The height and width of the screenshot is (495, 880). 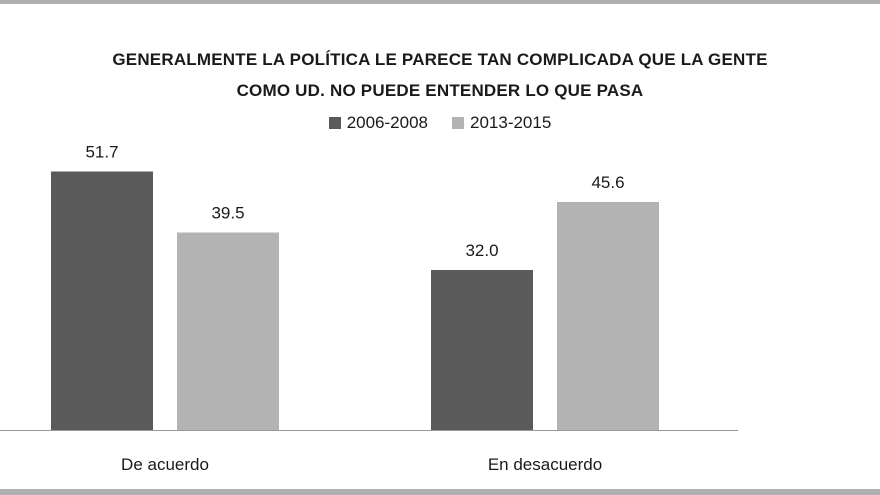 What do you see at coordinates (227, 213) in the screenshot?
I see `data-label-2-1: 39.5` at bounding box center [227, 213].